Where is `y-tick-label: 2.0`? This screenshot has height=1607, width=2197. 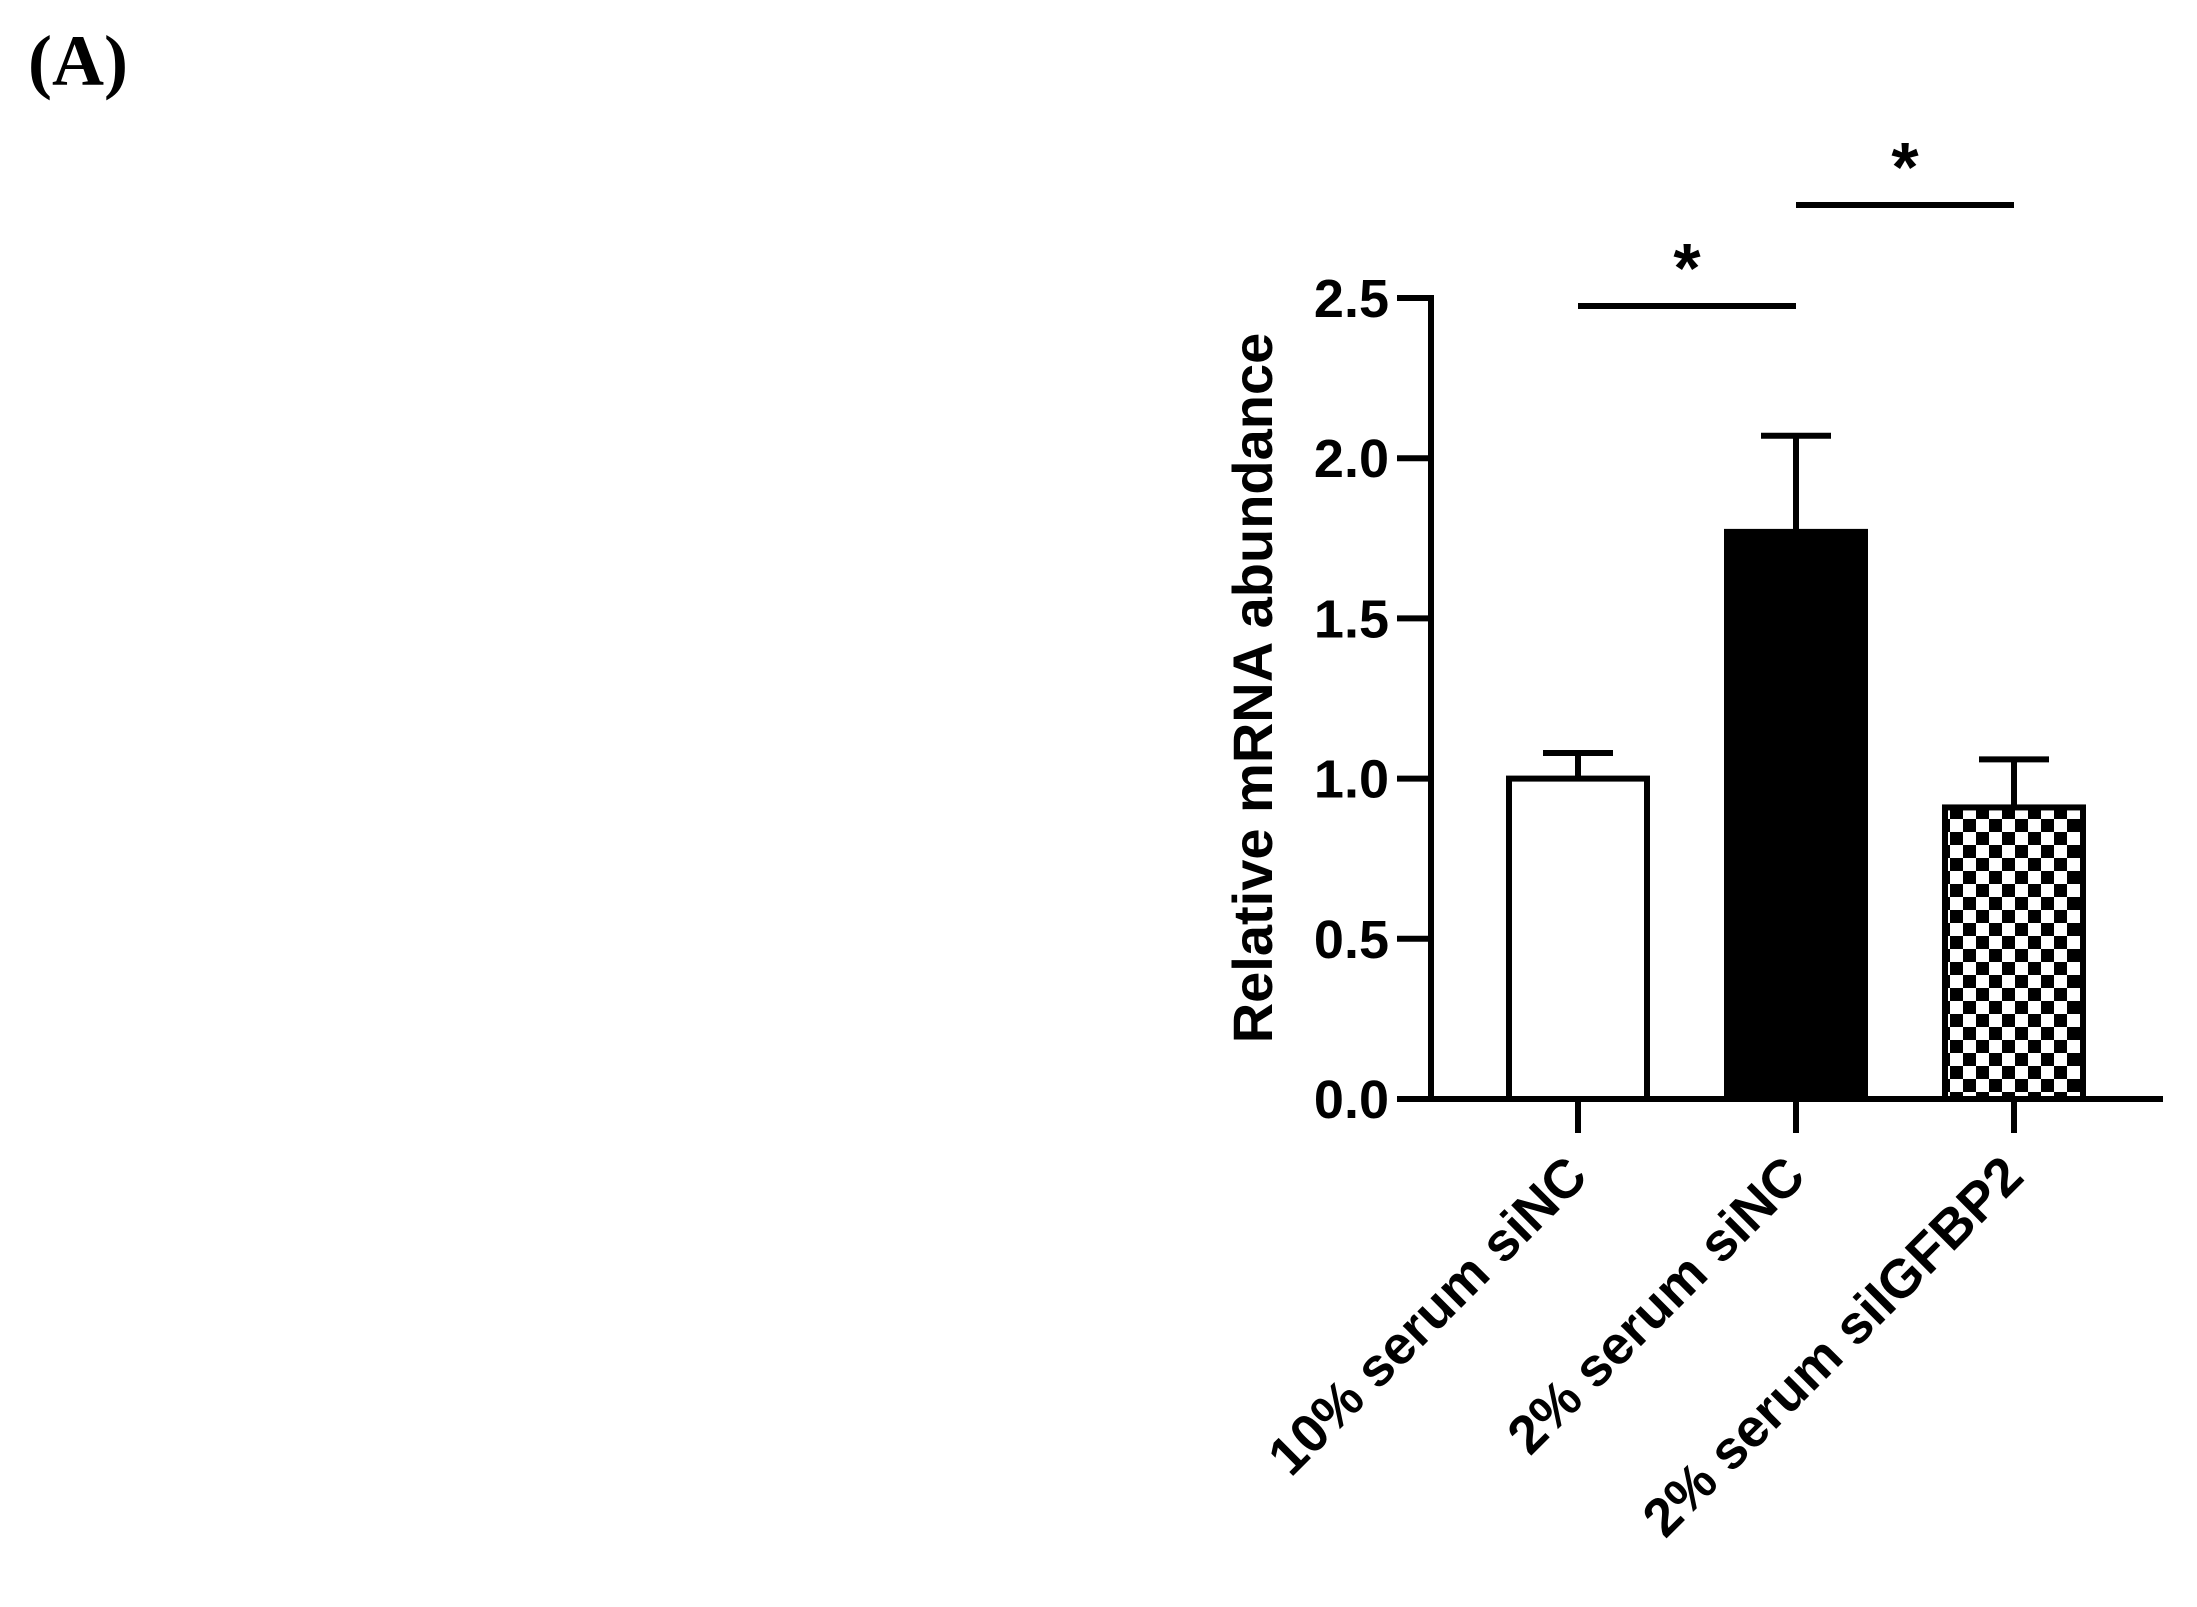
y-tick-label: 2.0 is located at coordinates (1351, 459).